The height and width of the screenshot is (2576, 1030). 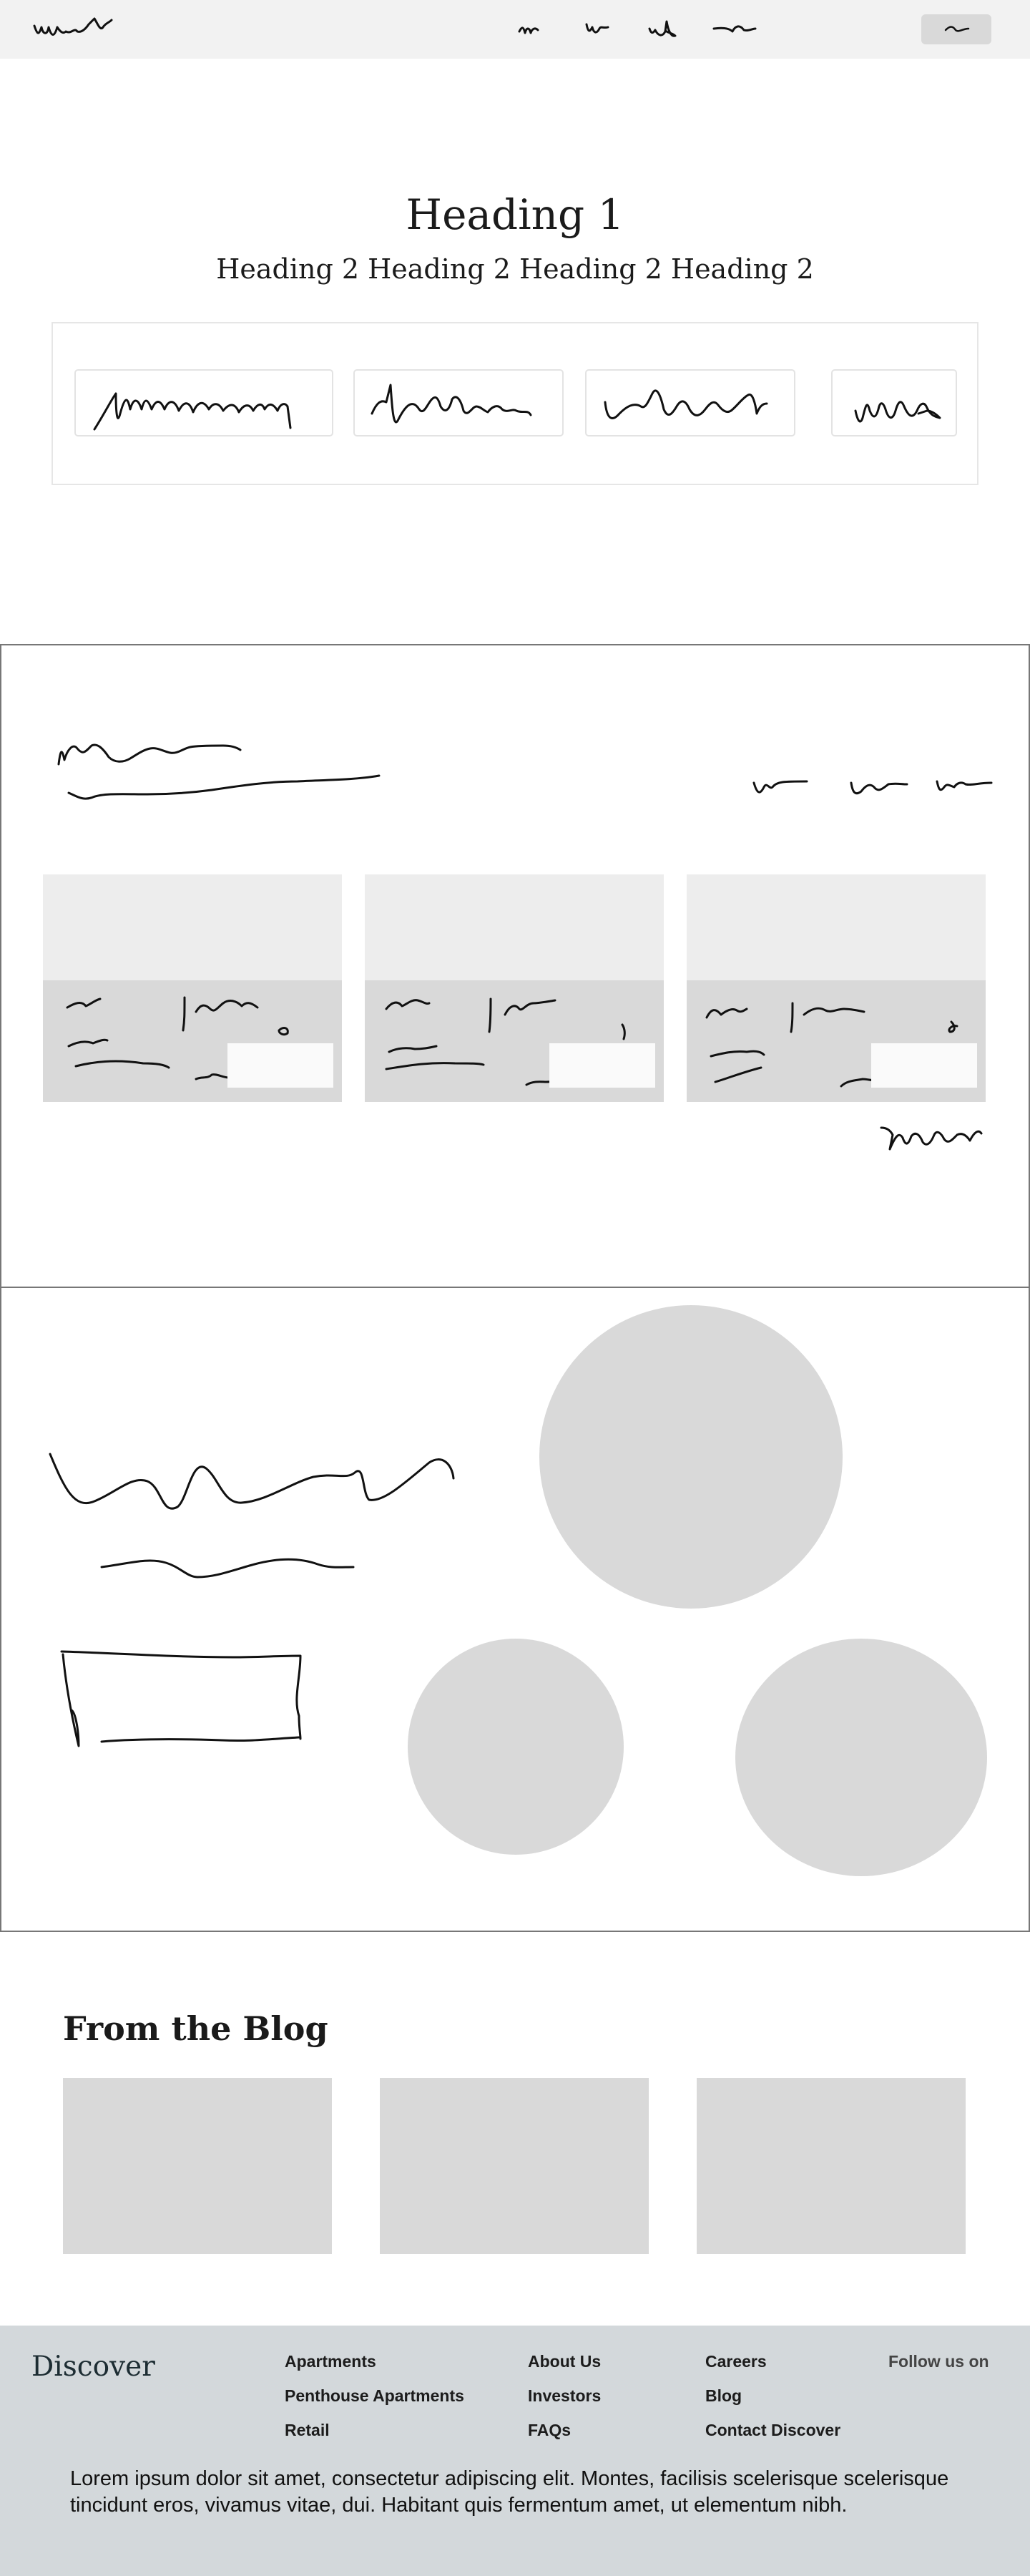 What do you see at coordinates (74, 28) in the screenshot?
I see `logo-scribble-icon` at bounding box center [74, 28].